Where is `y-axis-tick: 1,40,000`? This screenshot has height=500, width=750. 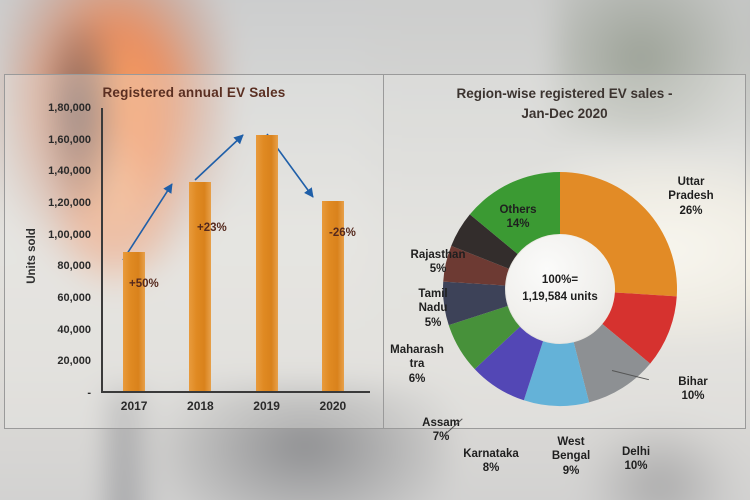 y-axis-tick: 1,40,000 is located at coordinates (69, 171).